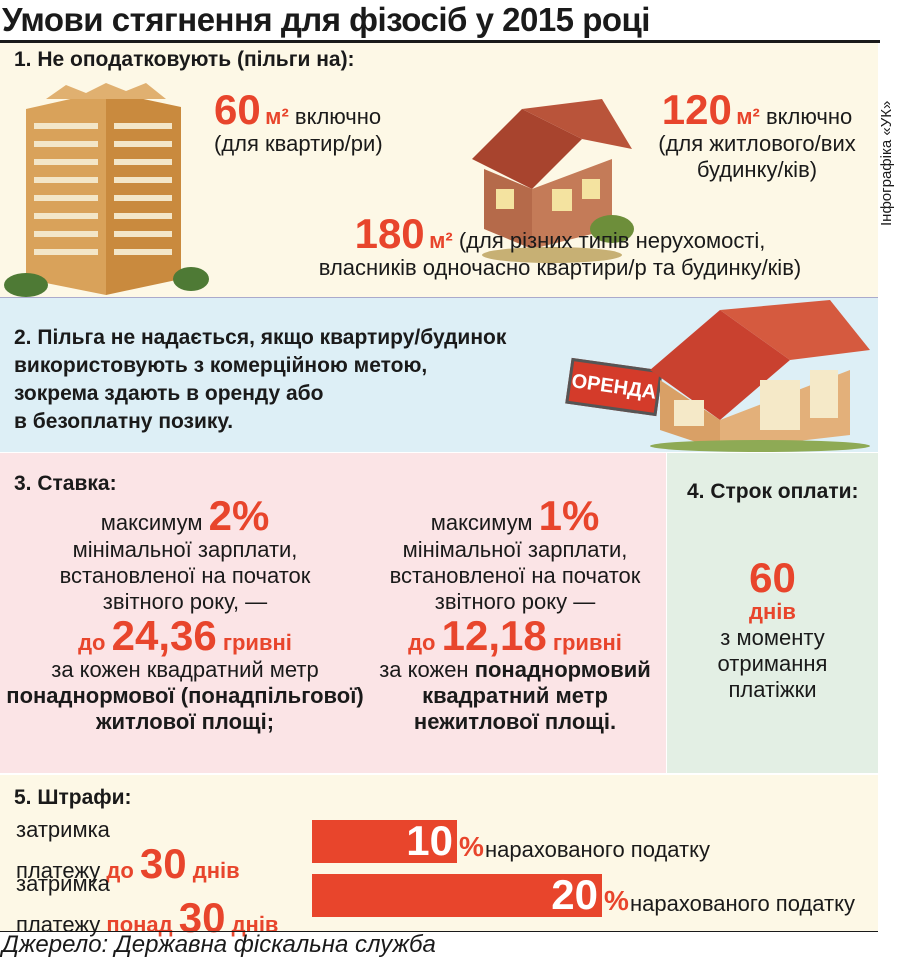 This screenshot has height=961, width=901. Describe the element at coordinates (185, 695) in the screenshot. I see `rate-left-line: понаднормової (понадпільгової)` at that location.